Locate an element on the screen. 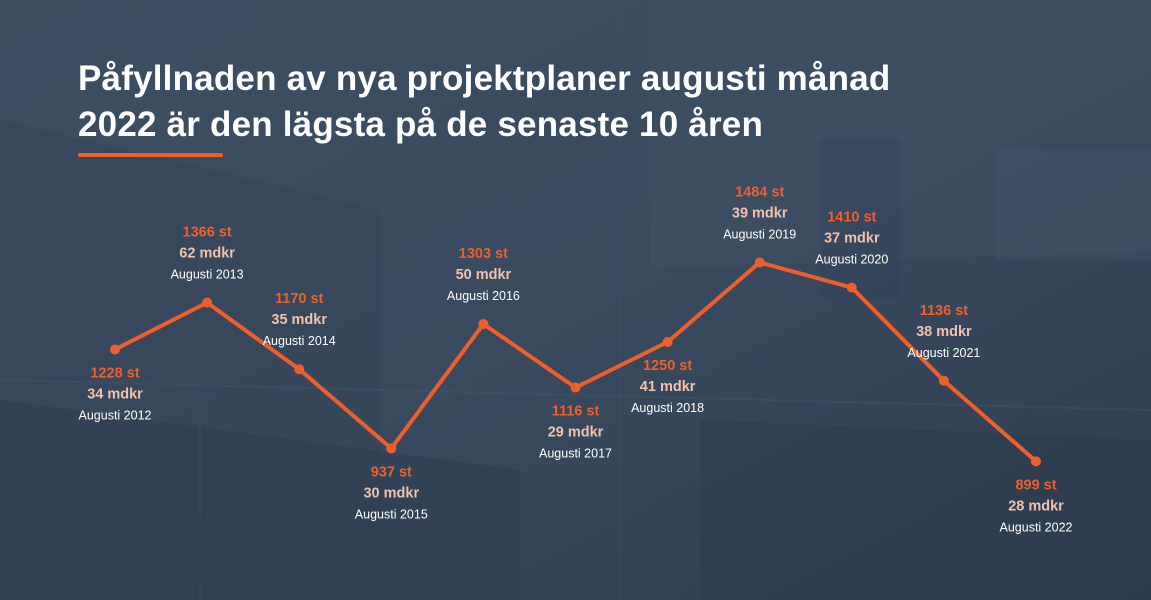 This screenshot has height=600, width=1151. count-label: 1170 st is located at coordinates (299, 299).